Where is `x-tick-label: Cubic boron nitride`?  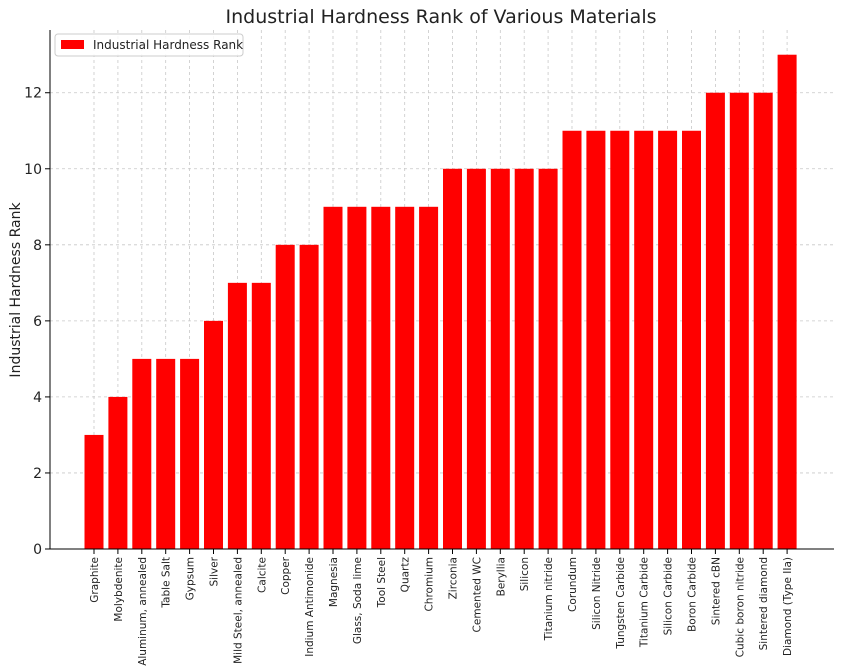
x-tick-label: Cubic boron nitride is located at coordinates (740, 607).